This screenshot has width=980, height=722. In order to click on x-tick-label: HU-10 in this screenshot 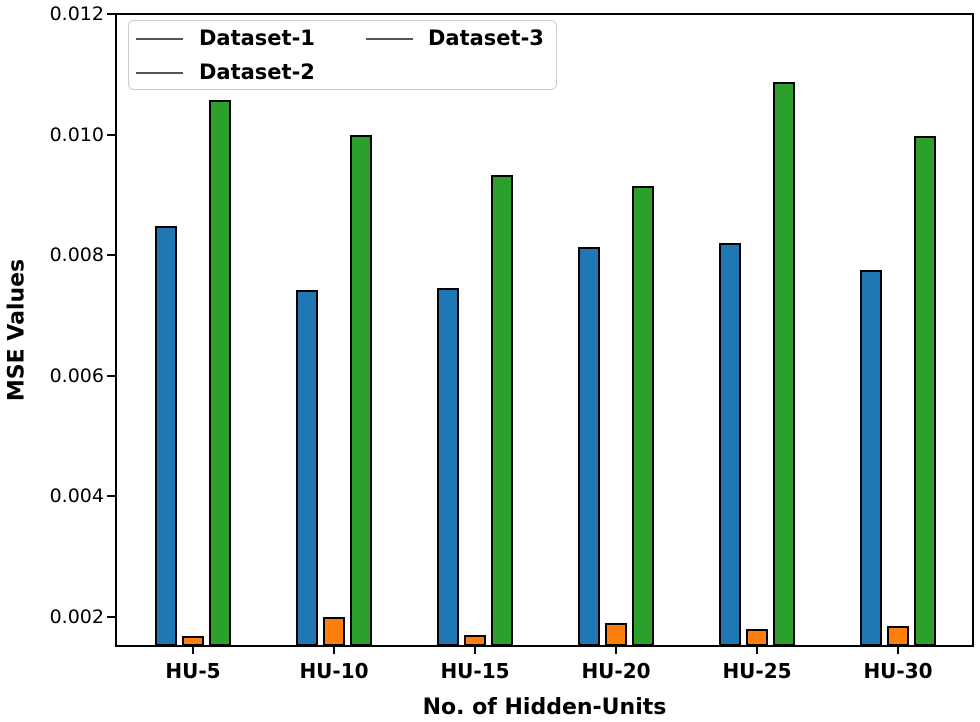, I will do `click(334, 671)`.